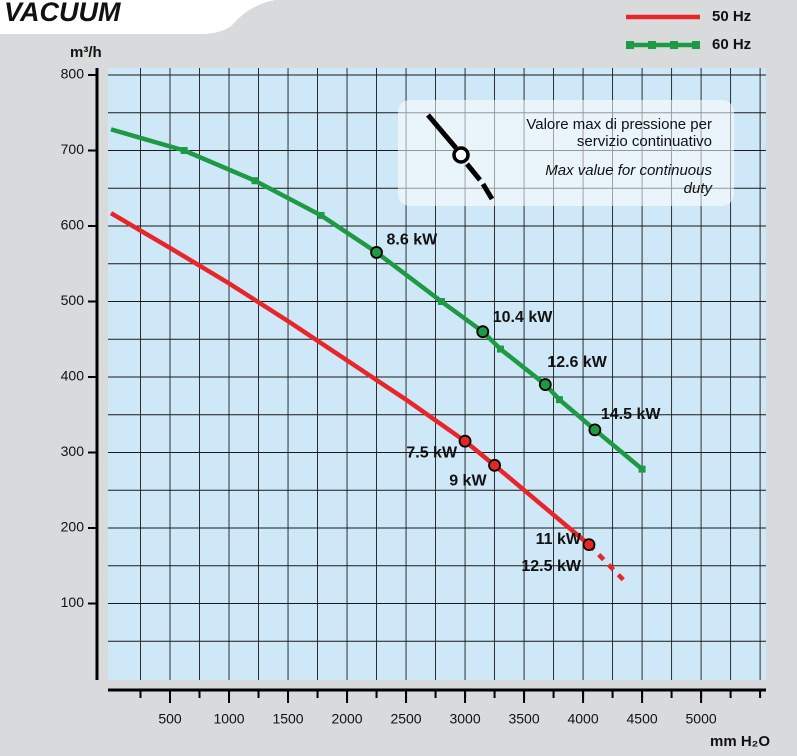 The image size is (797, 756). What do you see at coordinates (170, 719) in the screenshot?
I see `x-tick-label: 500` at bounding box center [170, 719].